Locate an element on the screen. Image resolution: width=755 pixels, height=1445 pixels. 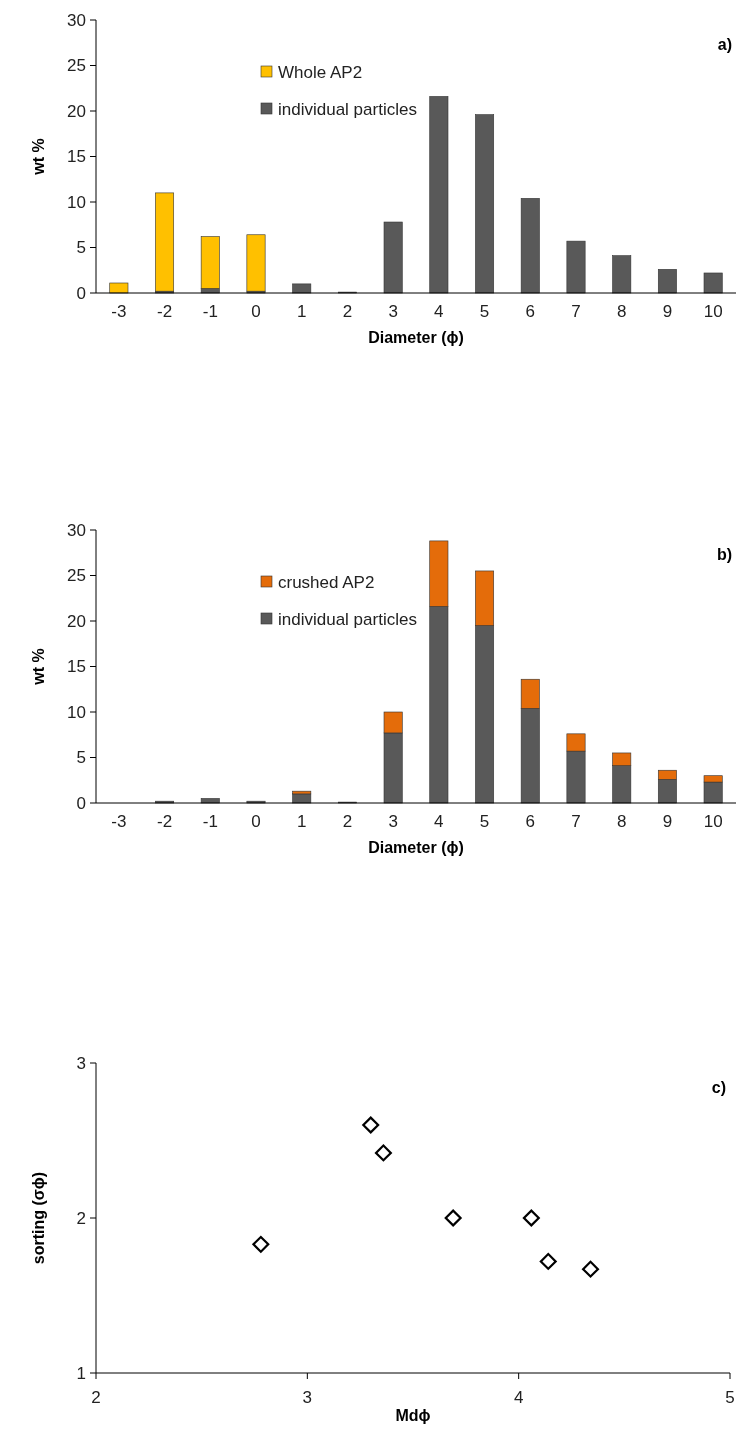
text: a) is located at coordinates (724, 44).